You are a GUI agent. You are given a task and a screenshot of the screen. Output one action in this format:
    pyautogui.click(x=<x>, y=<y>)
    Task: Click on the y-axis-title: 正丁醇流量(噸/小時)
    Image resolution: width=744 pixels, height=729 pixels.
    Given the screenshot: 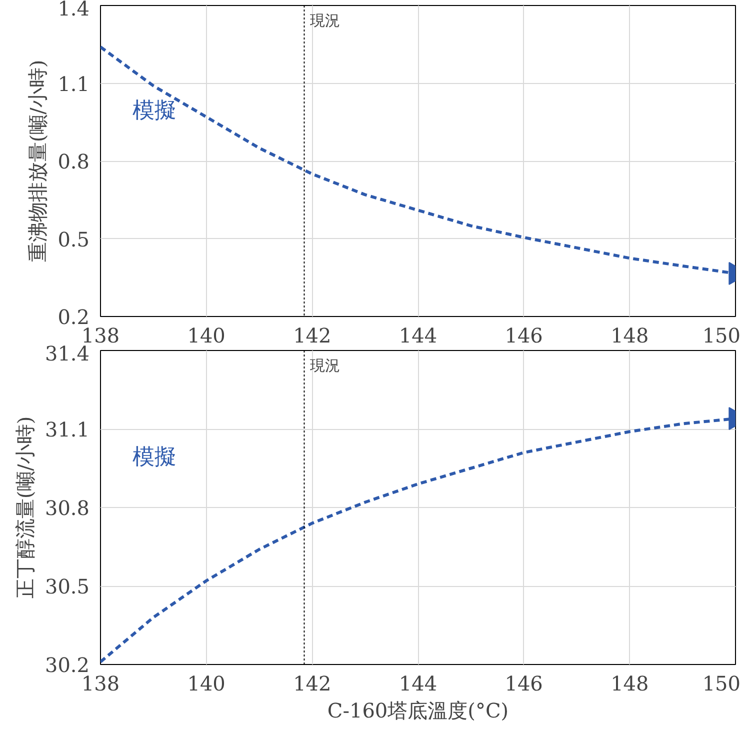 What is the action you would take?
    pyautogui.click(x=24, y=507)
    